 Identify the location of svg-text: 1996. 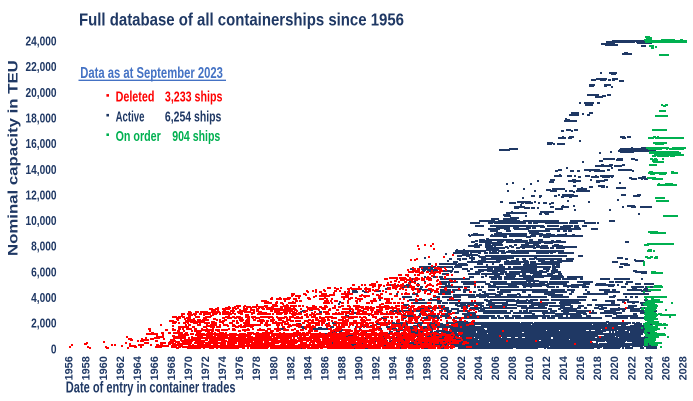
(410, 368).